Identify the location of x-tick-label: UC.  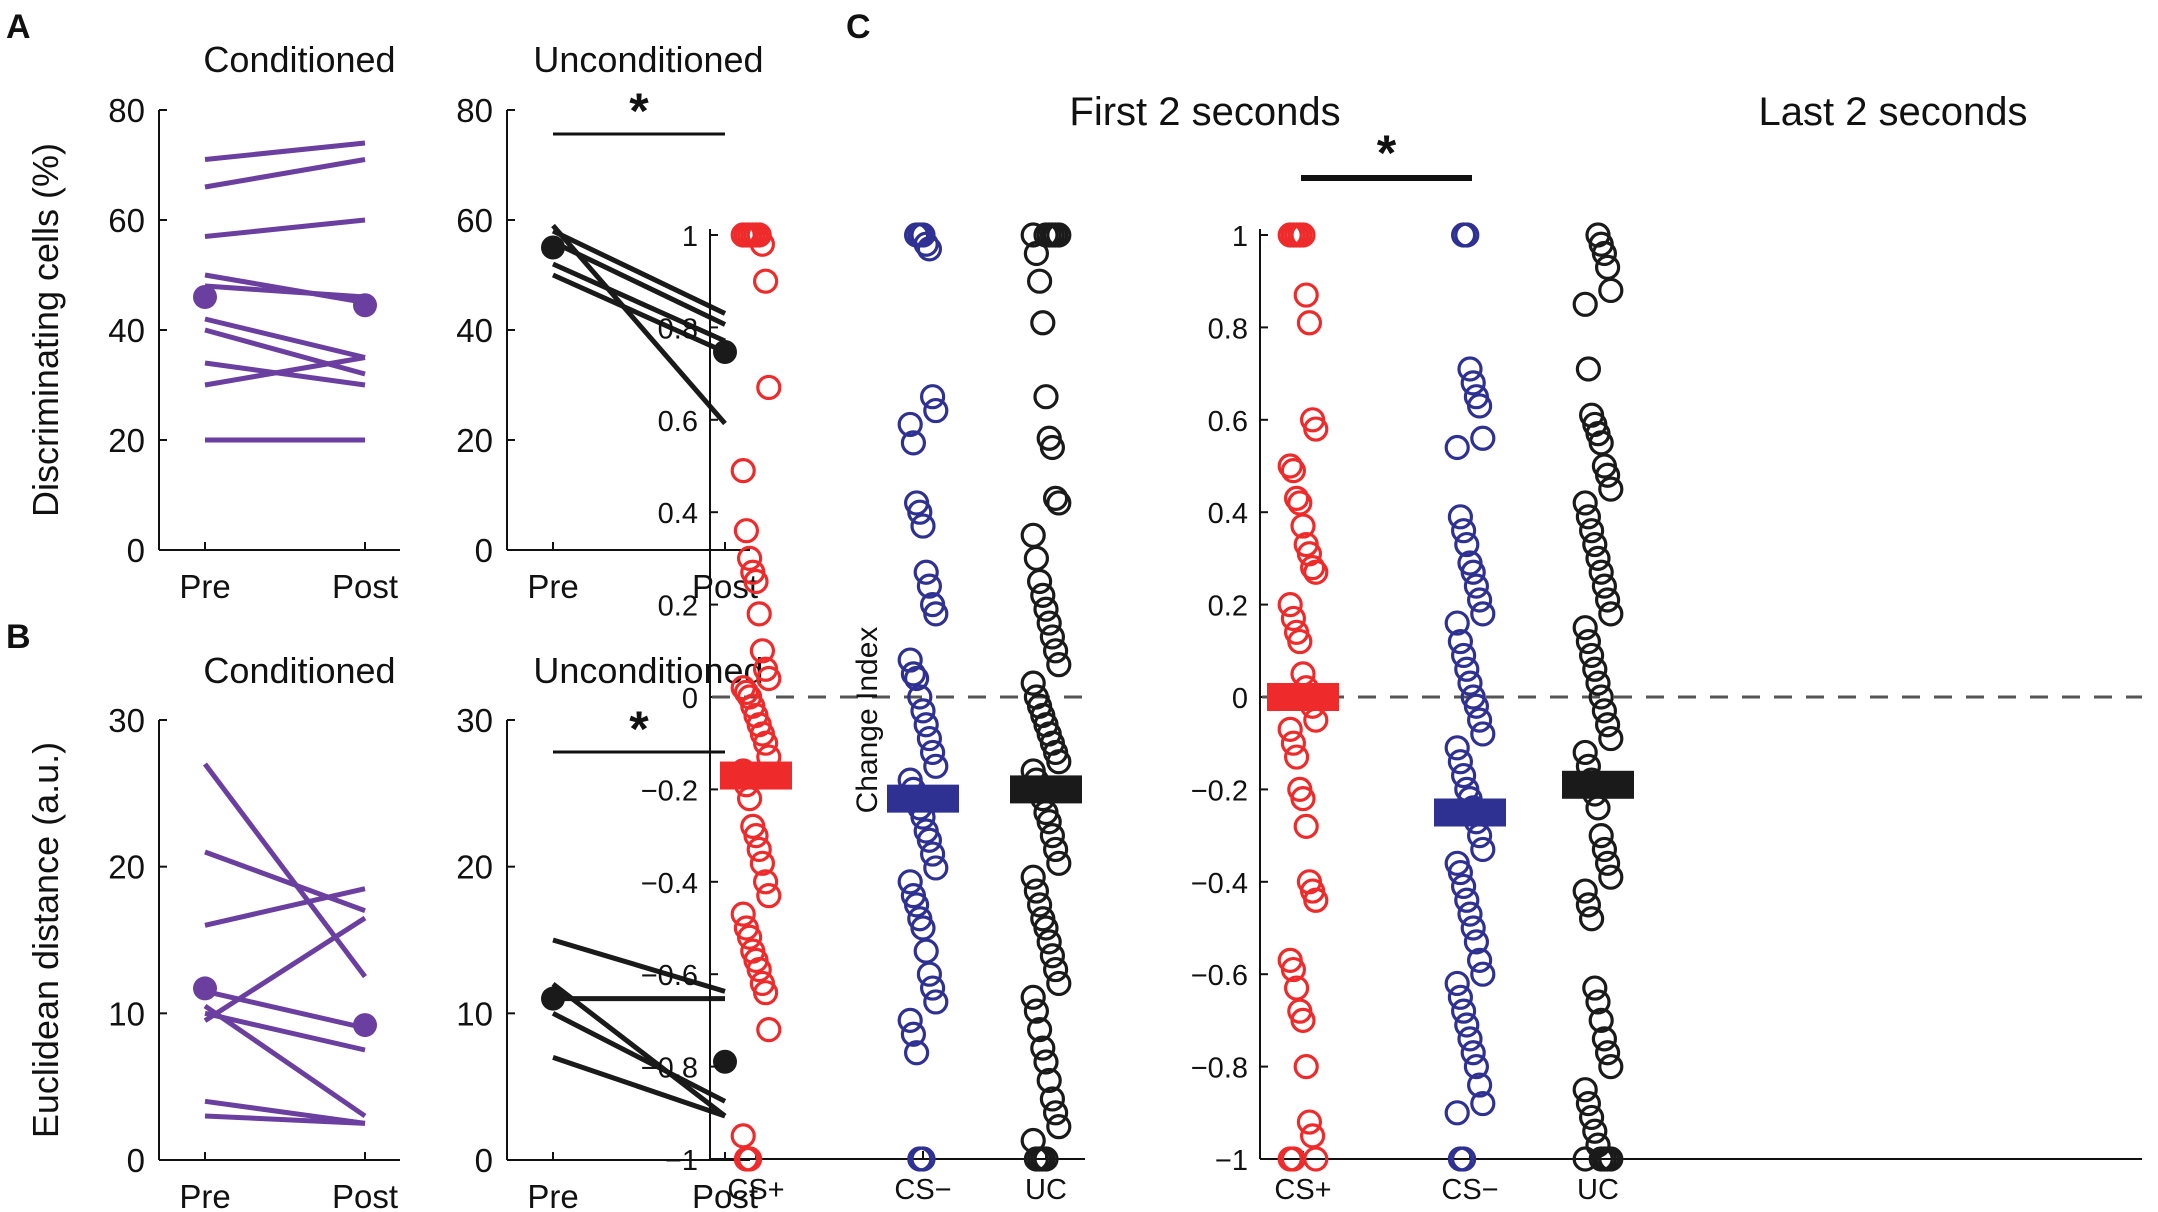
(1046, 1190).